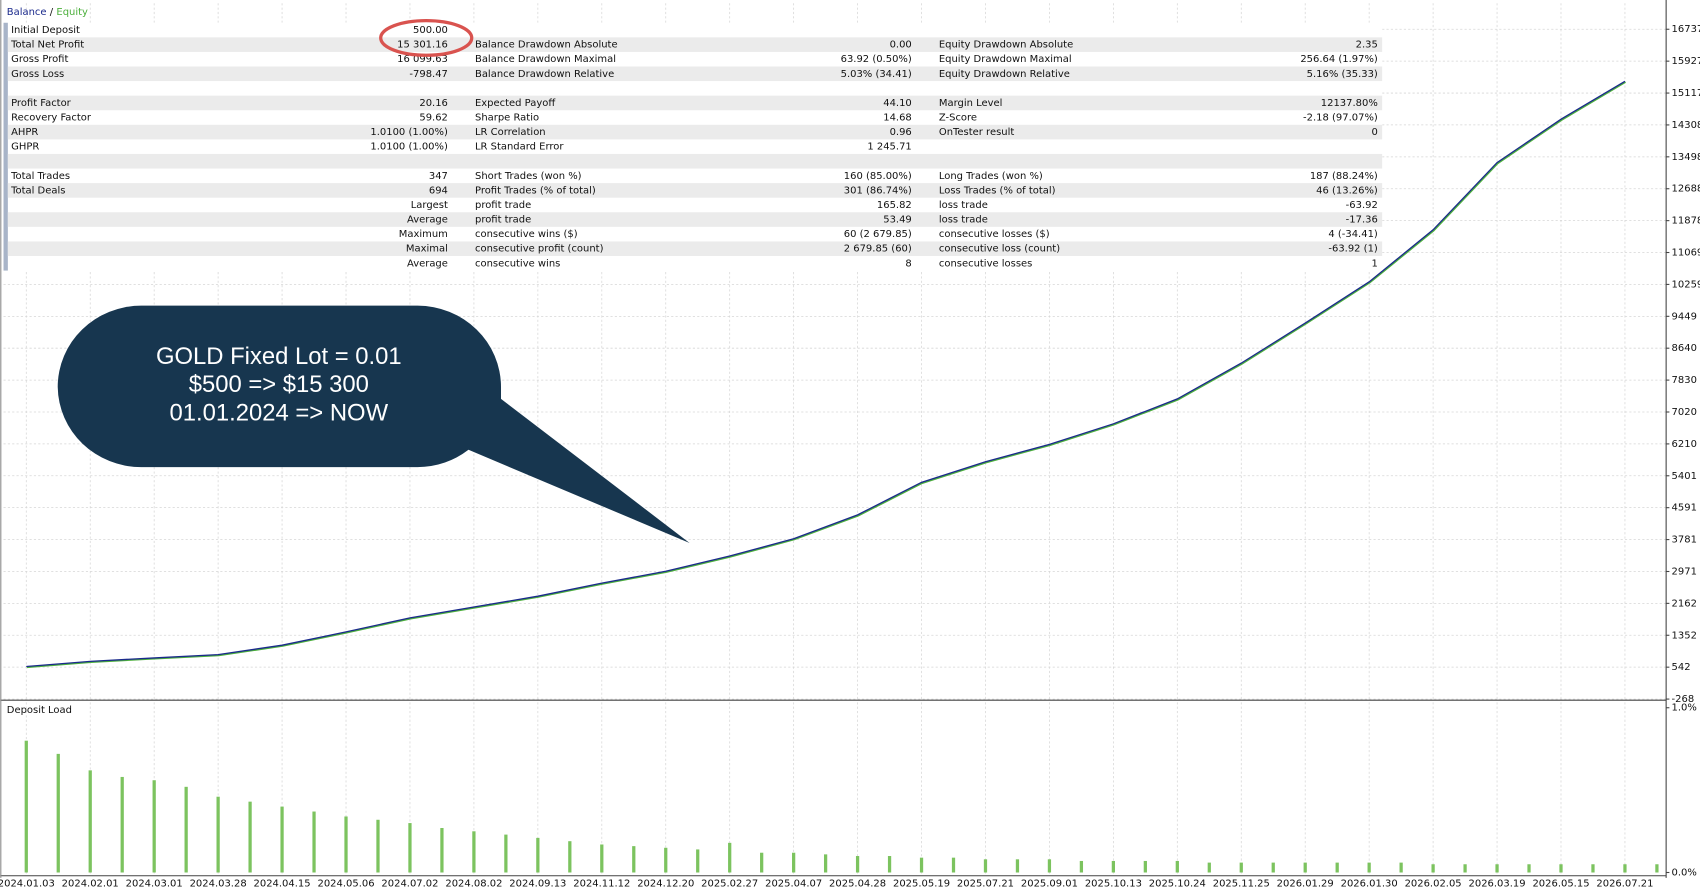 The width and height of the screenshot is (1700, 892). I want to click on y-tick-label: 1352, so click(1684, 635).